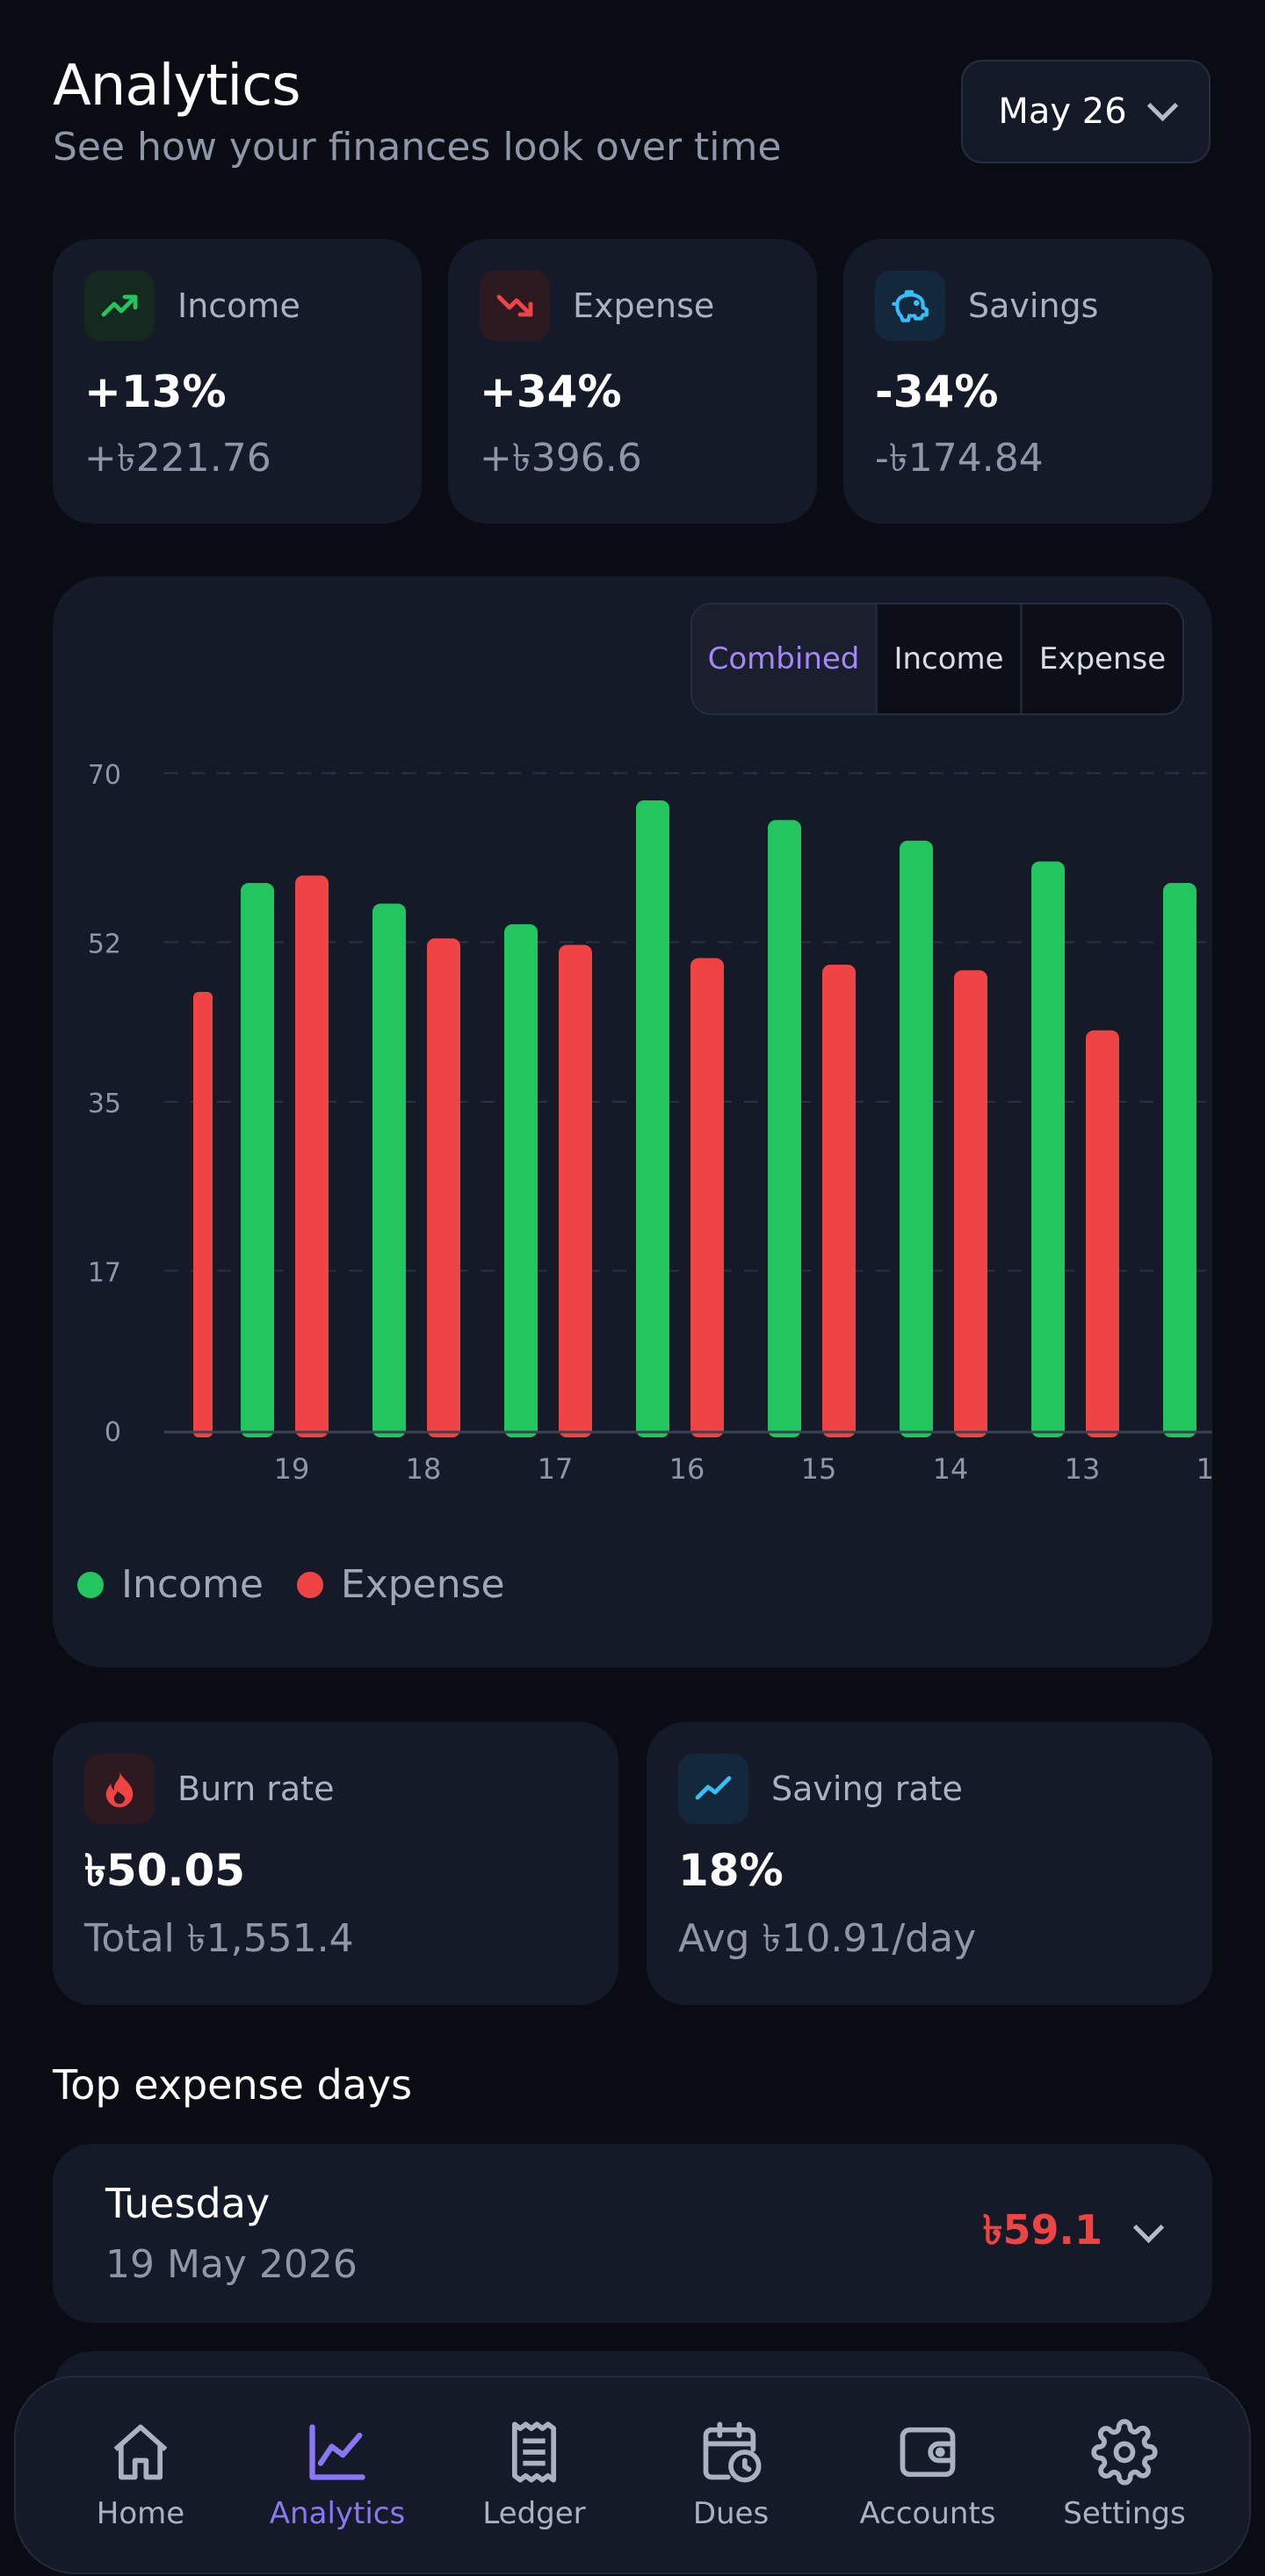  What do you see at coordinates (165, 1870) in the screenshot?
I see `burn-rate-value: ৳50.05` at bounding box center [165, 1870].